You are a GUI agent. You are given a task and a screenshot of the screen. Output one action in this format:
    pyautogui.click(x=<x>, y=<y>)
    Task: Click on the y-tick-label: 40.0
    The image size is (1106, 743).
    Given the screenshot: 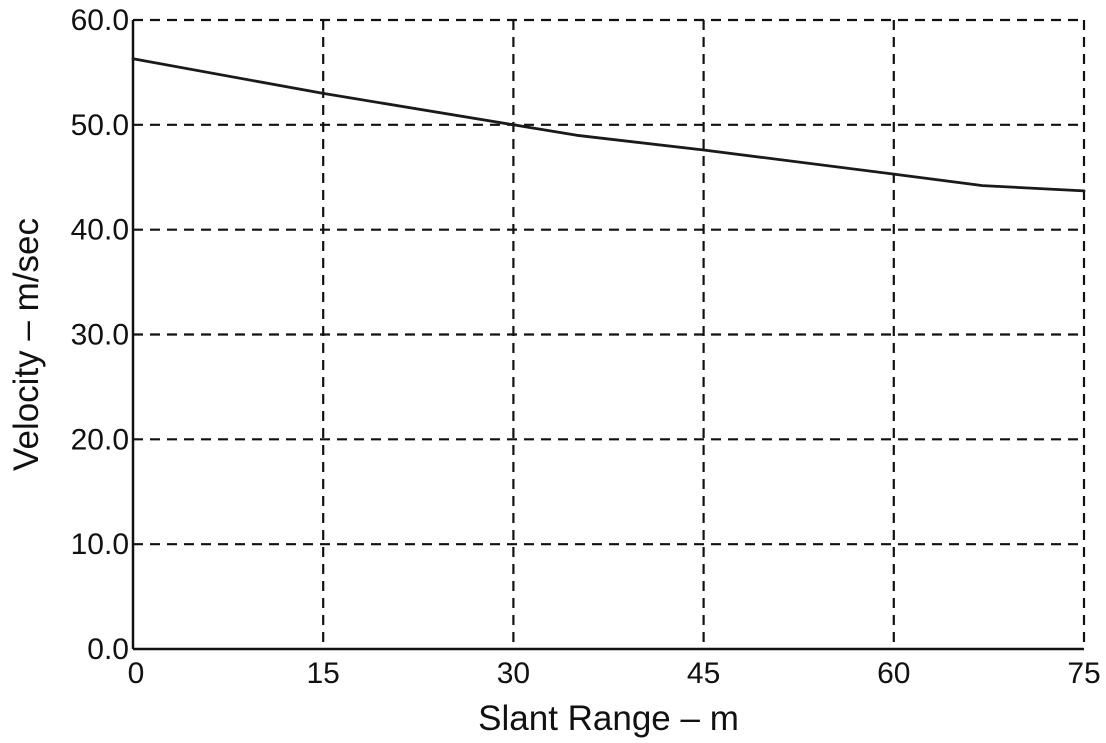 What is the action you would take?
    pyautogui.click(x=100, y=230)
    